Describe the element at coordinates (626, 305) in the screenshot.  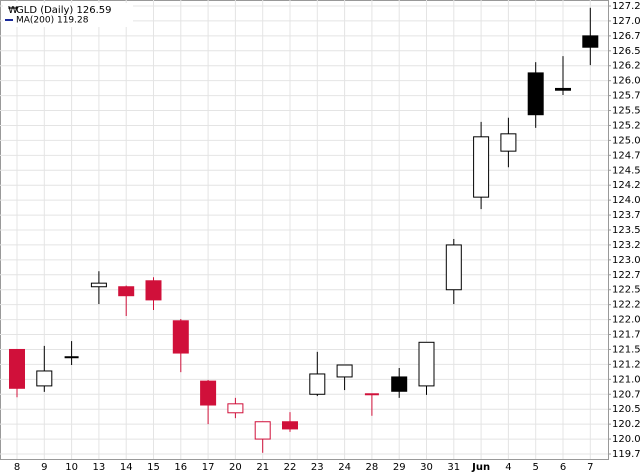
I see `y-tick-label: 122.25` at that location.